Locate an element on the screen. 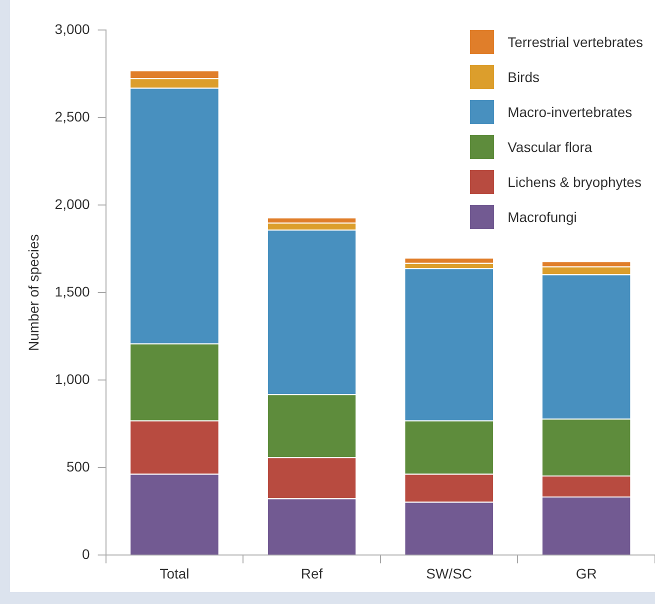 Image resolution: width=655 pixels, height=604 pixels. y-tick-label: 2,500 is located at coordinates (72, 116).